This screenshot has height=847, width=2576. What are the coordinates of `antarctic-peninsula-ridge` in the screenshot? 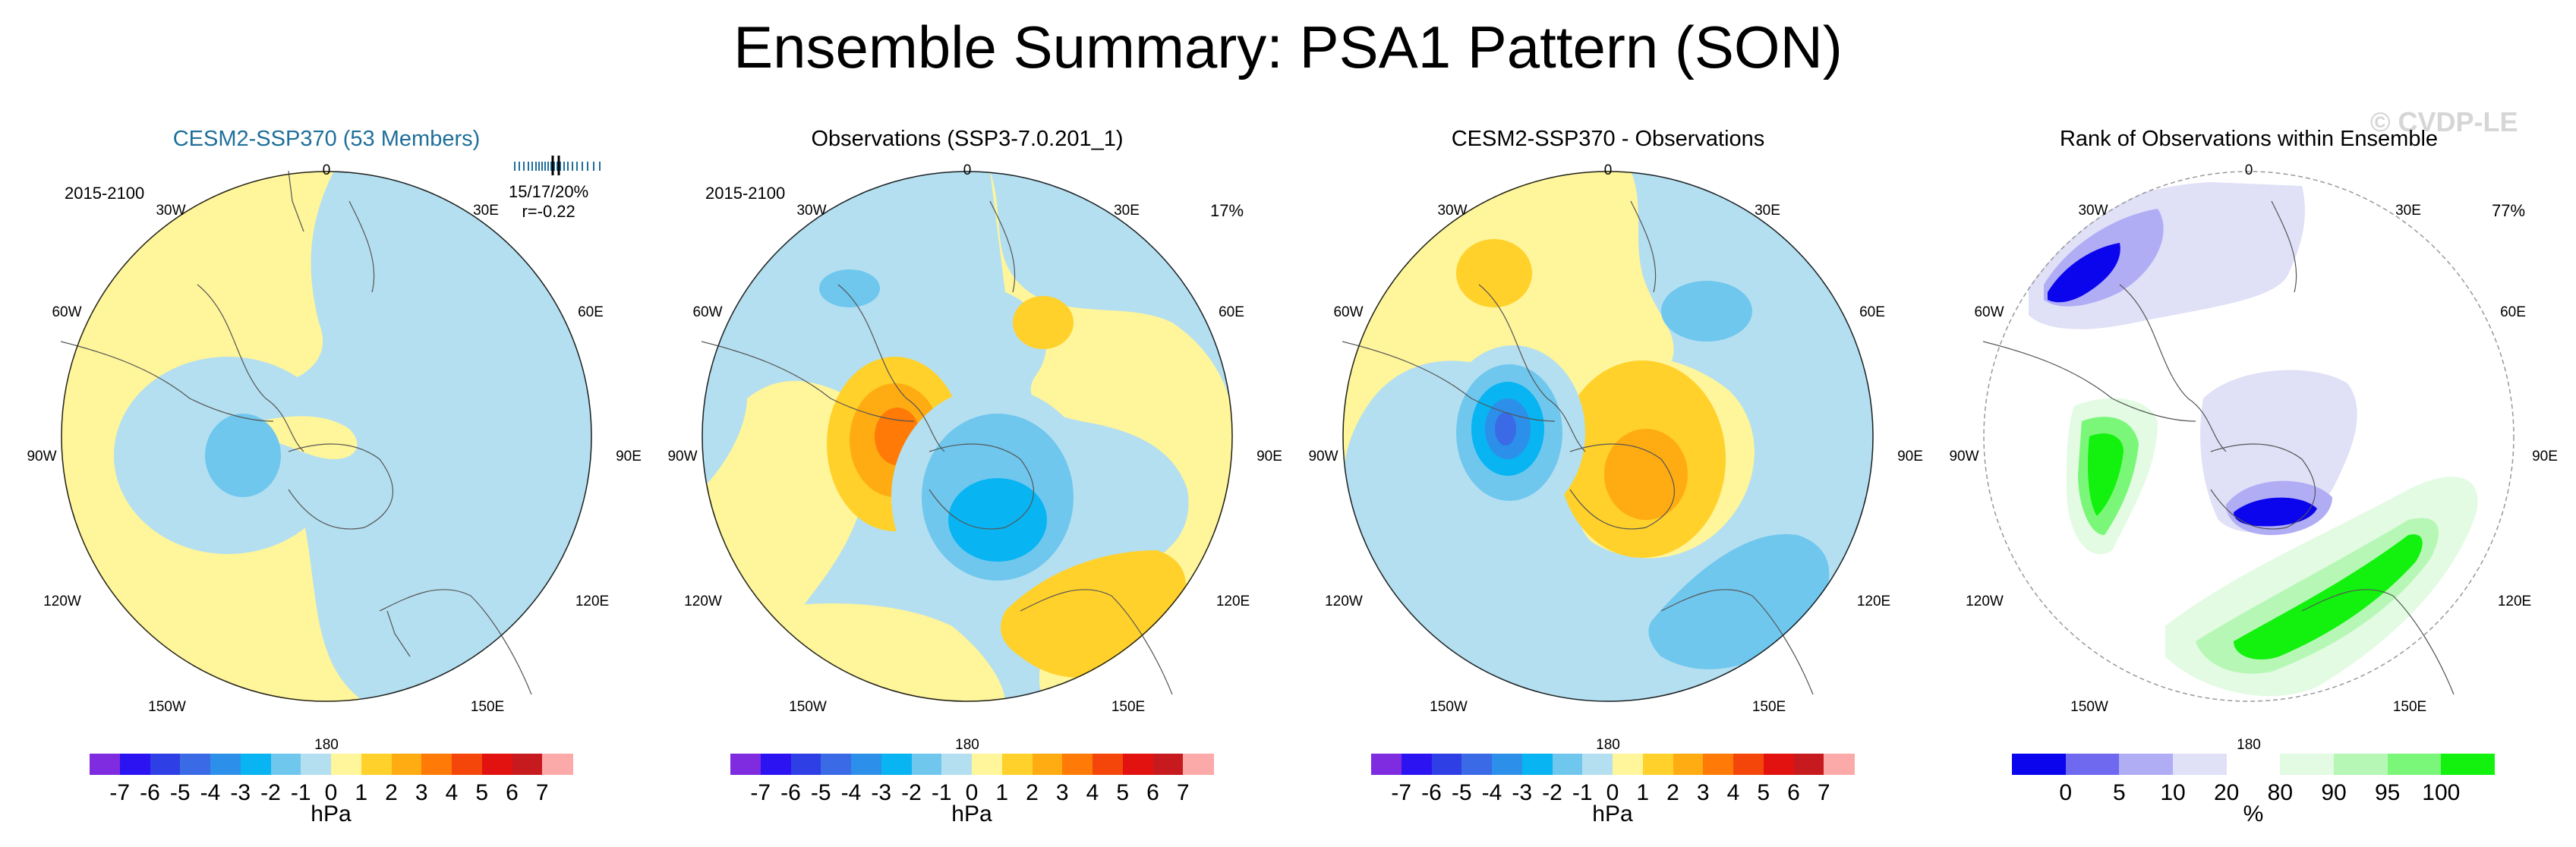 It's located at (308, 437).